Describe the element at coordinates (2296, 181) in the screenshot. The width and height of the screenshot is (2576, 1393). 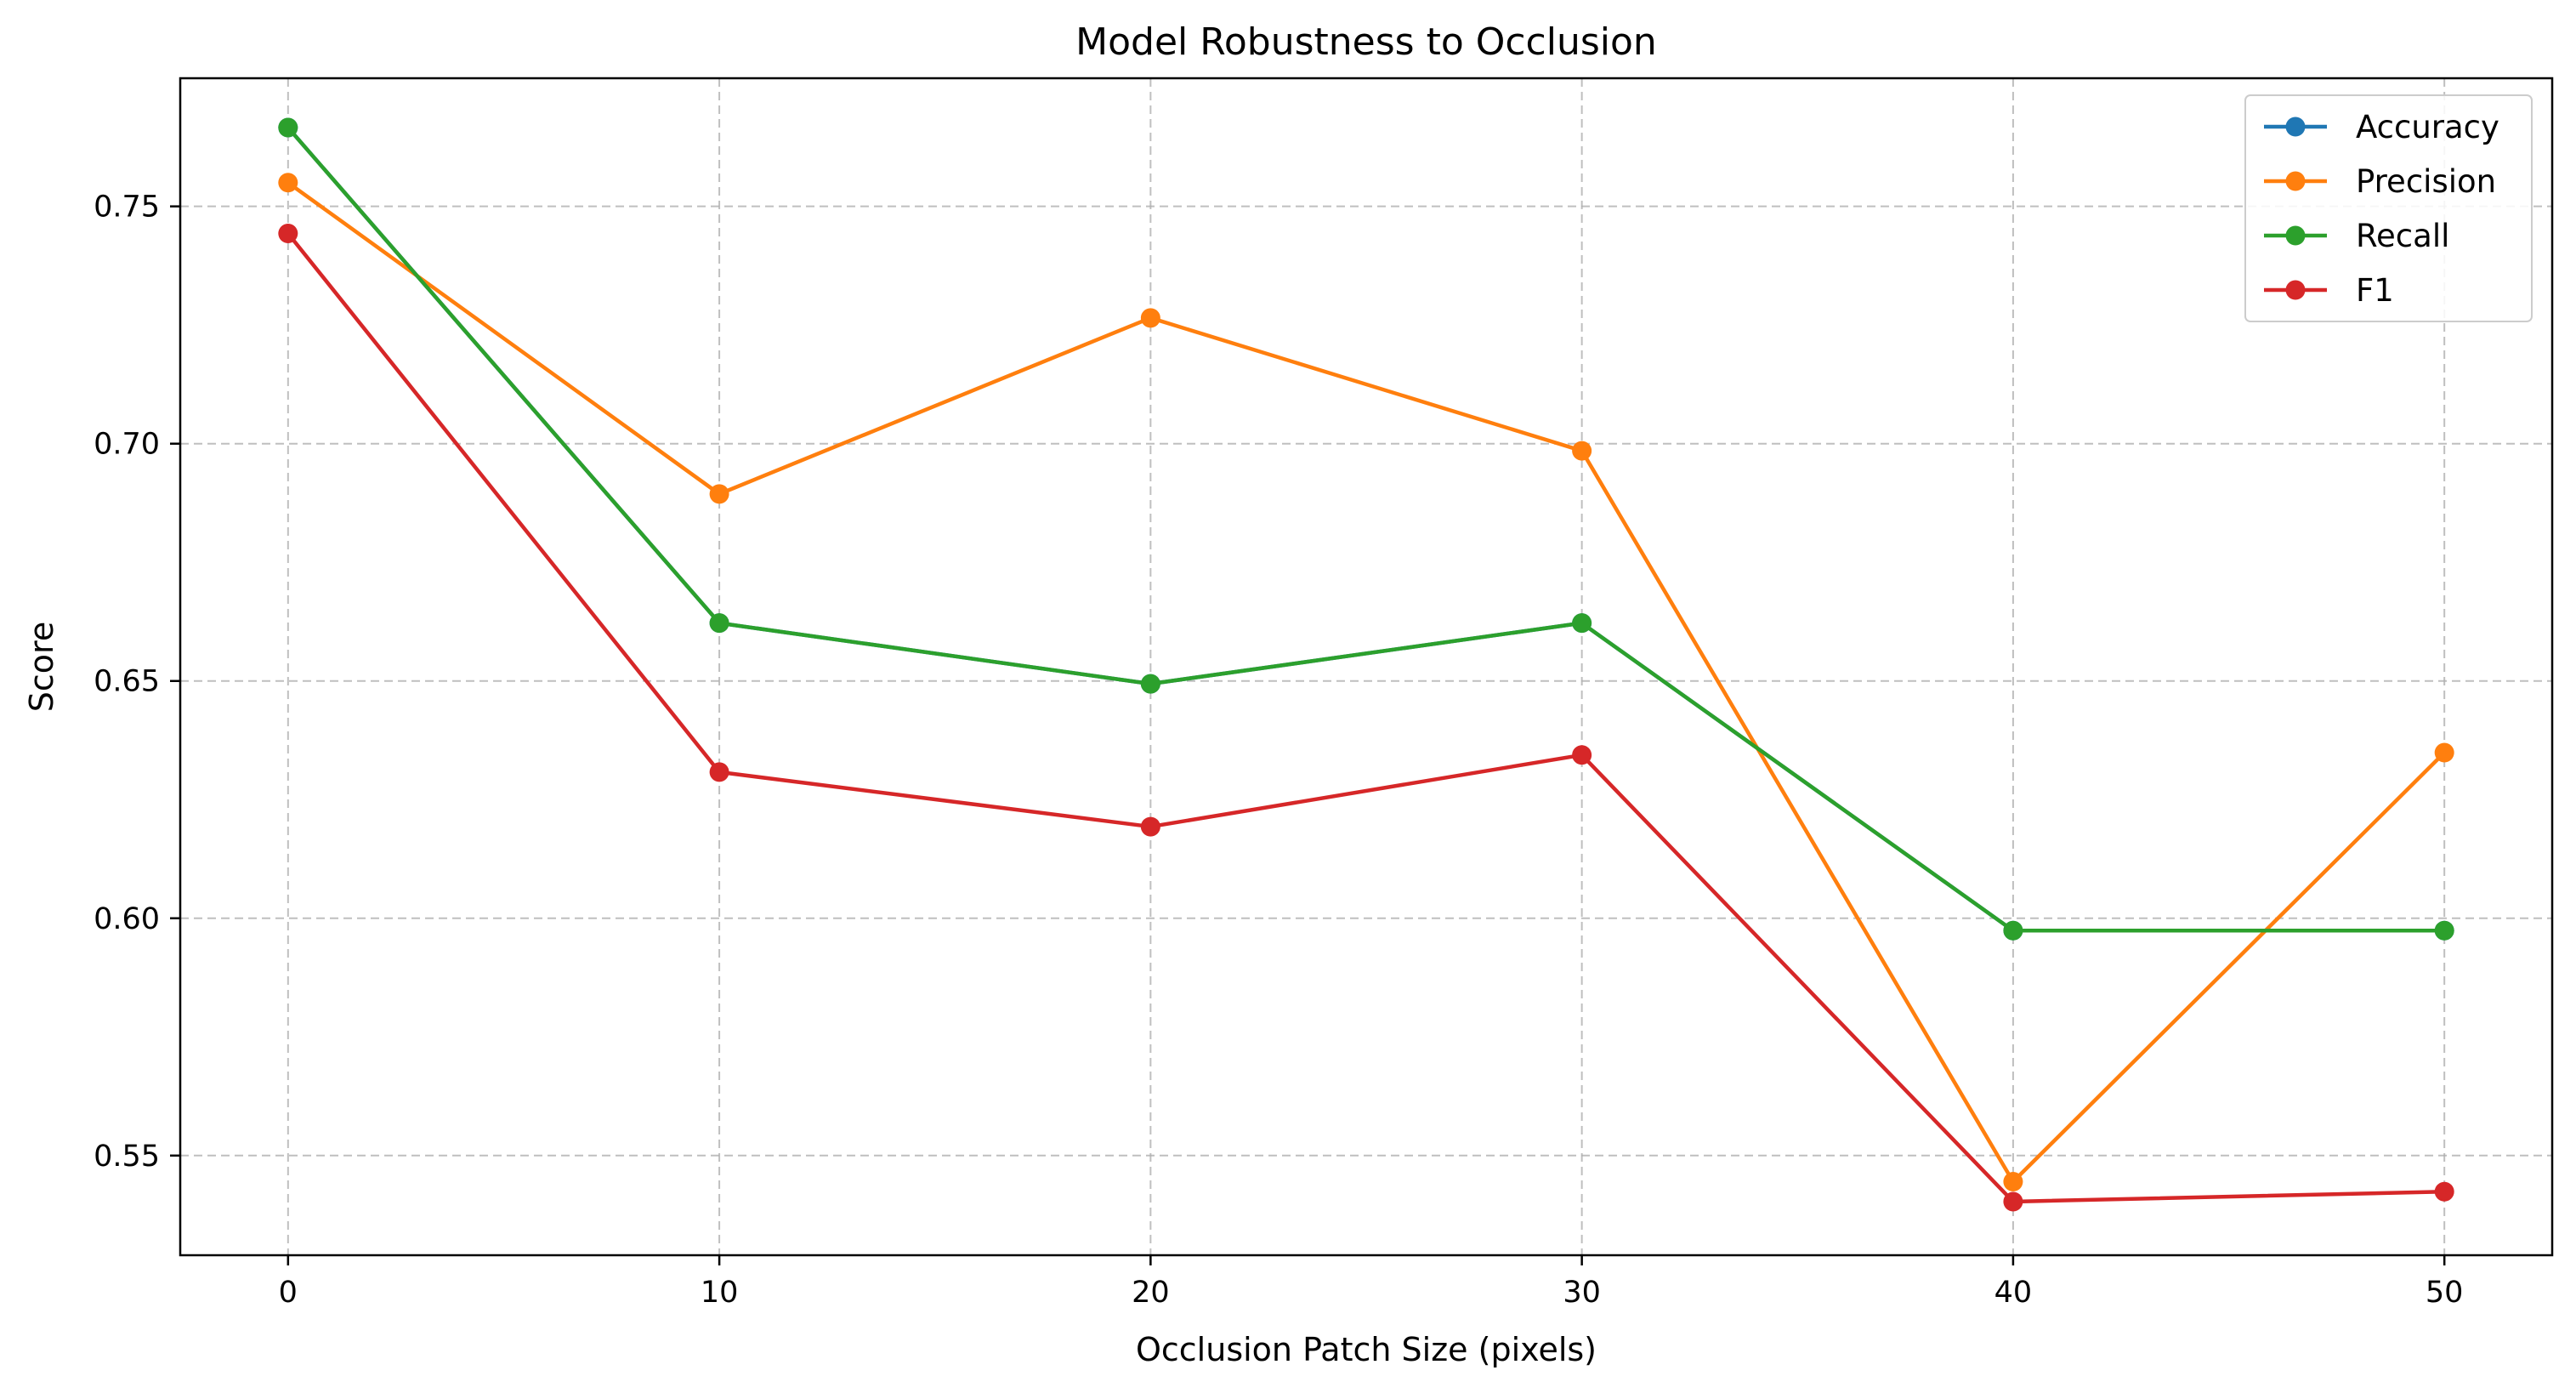
I see `legend-marker-precision` at that location.